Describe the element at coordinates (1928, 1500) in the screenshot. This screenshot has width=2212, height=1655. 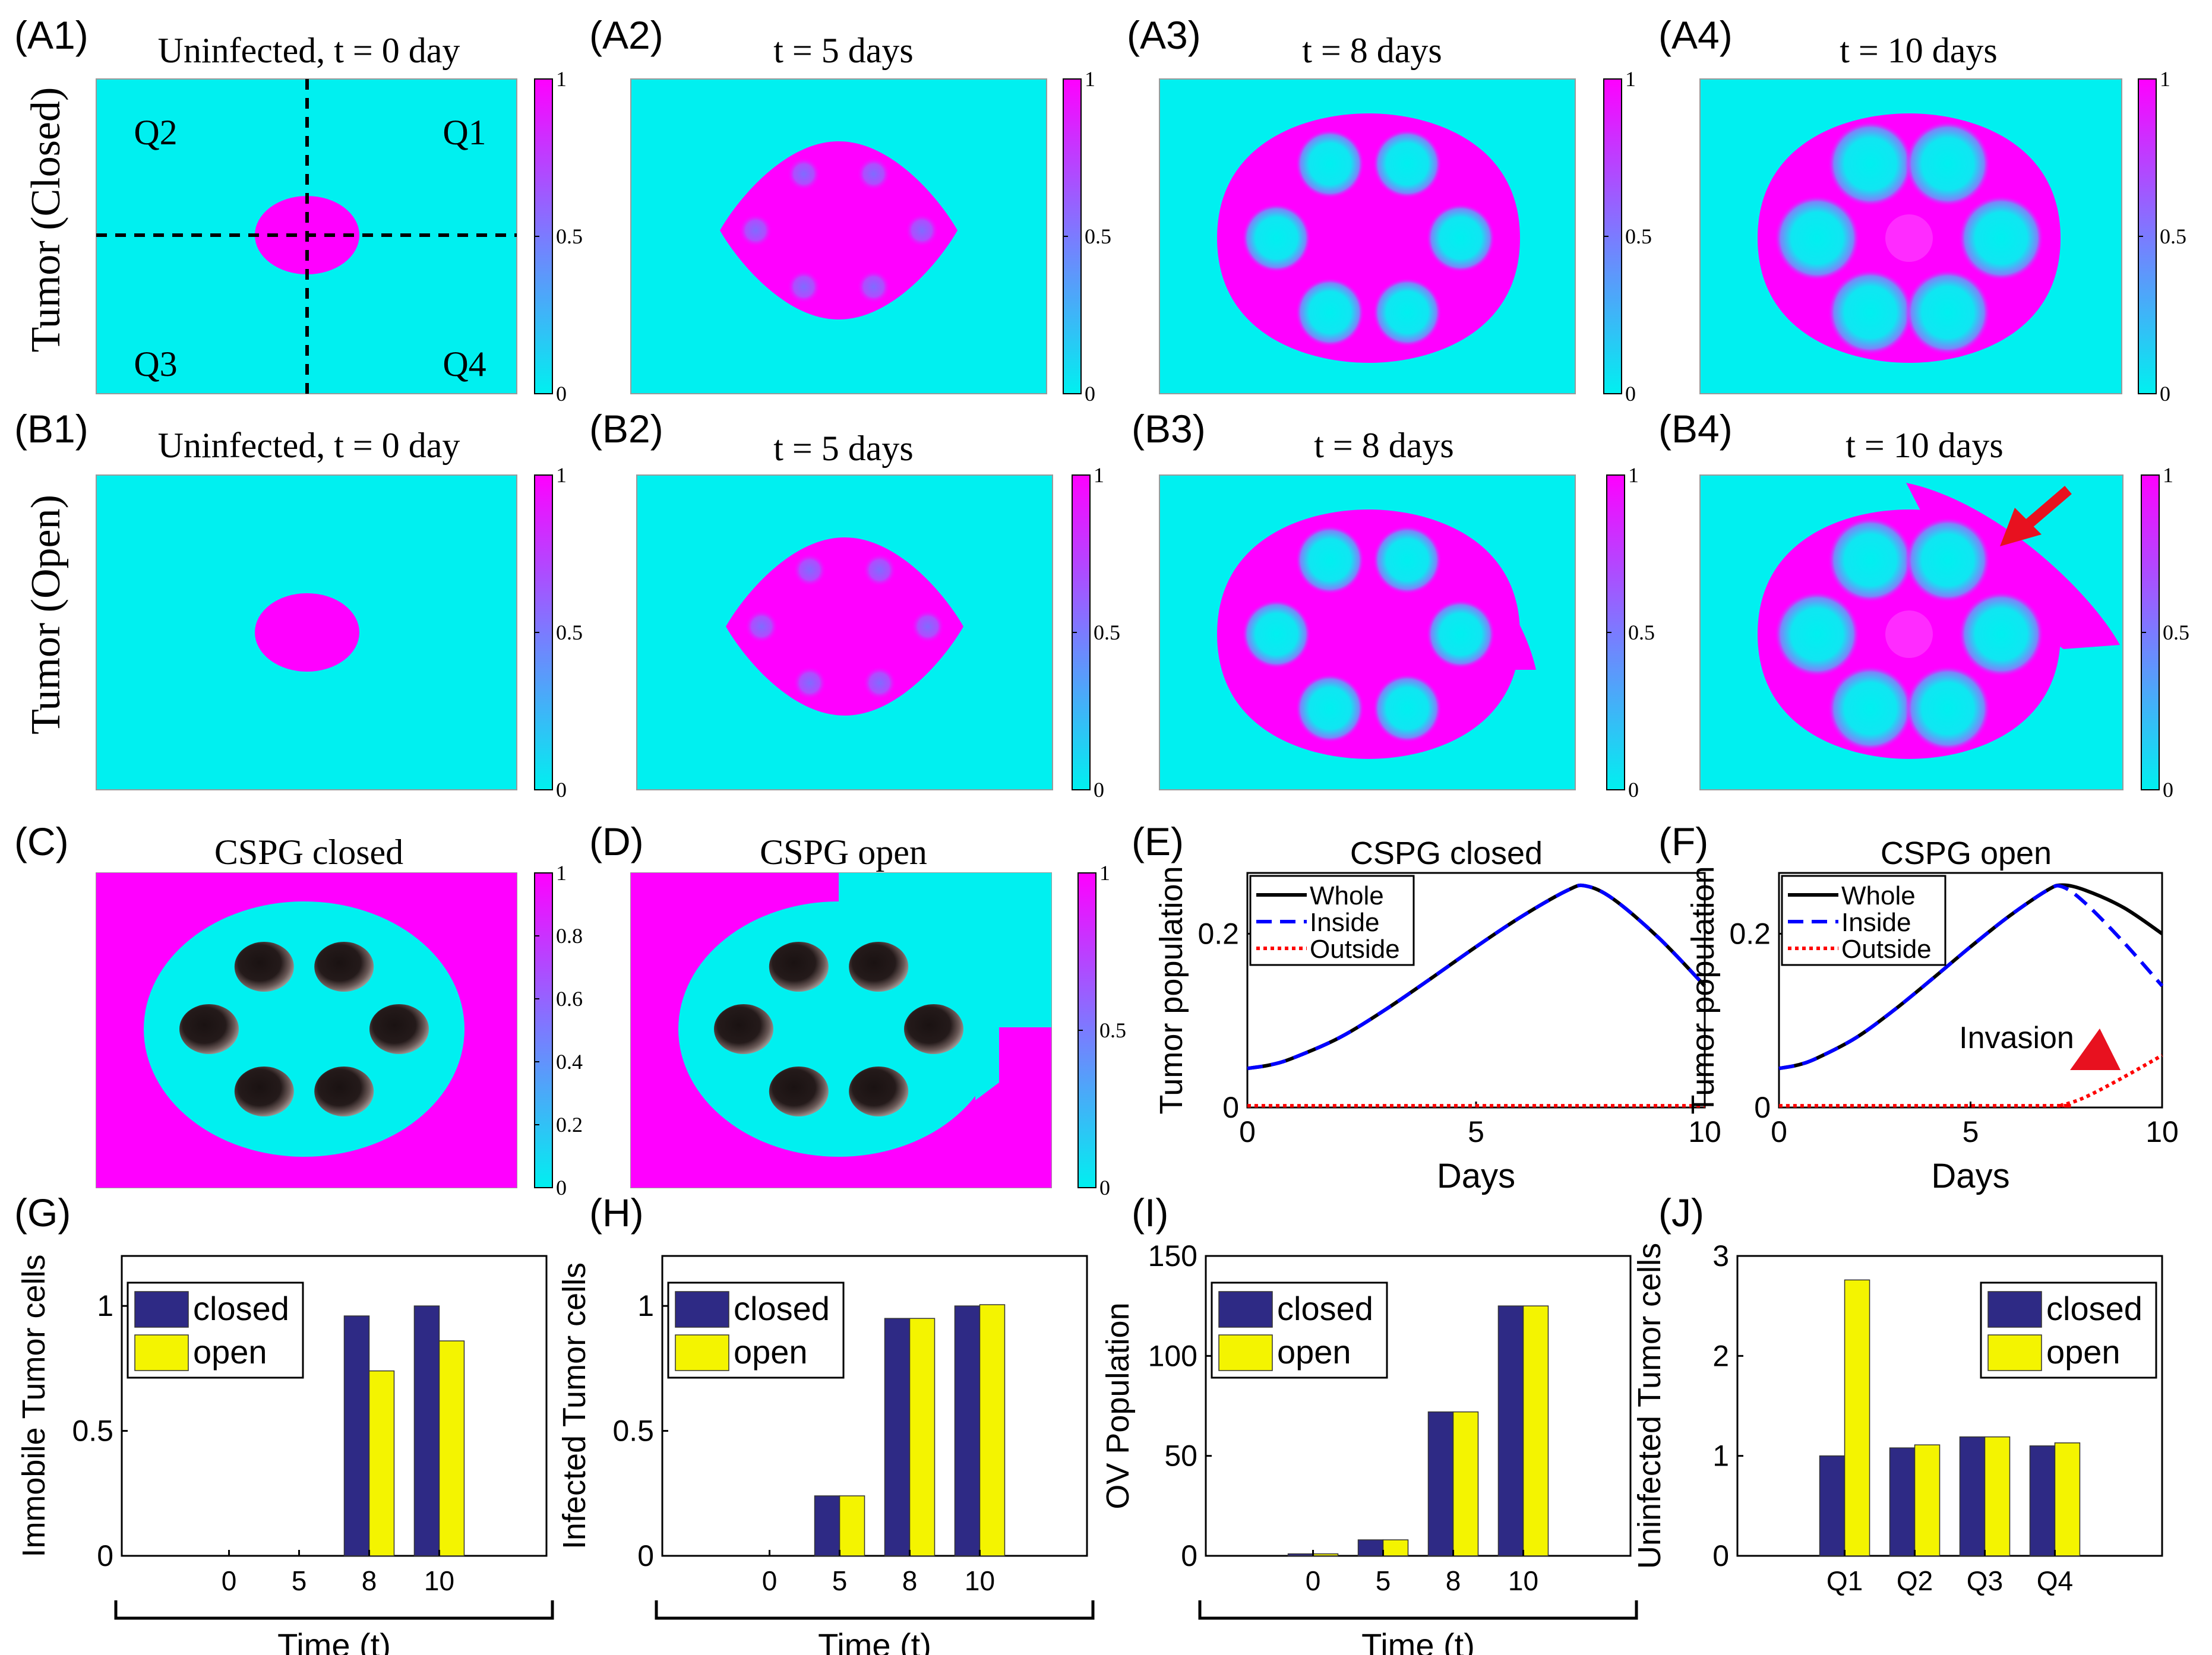
I see `bar-open-q2` at that location.